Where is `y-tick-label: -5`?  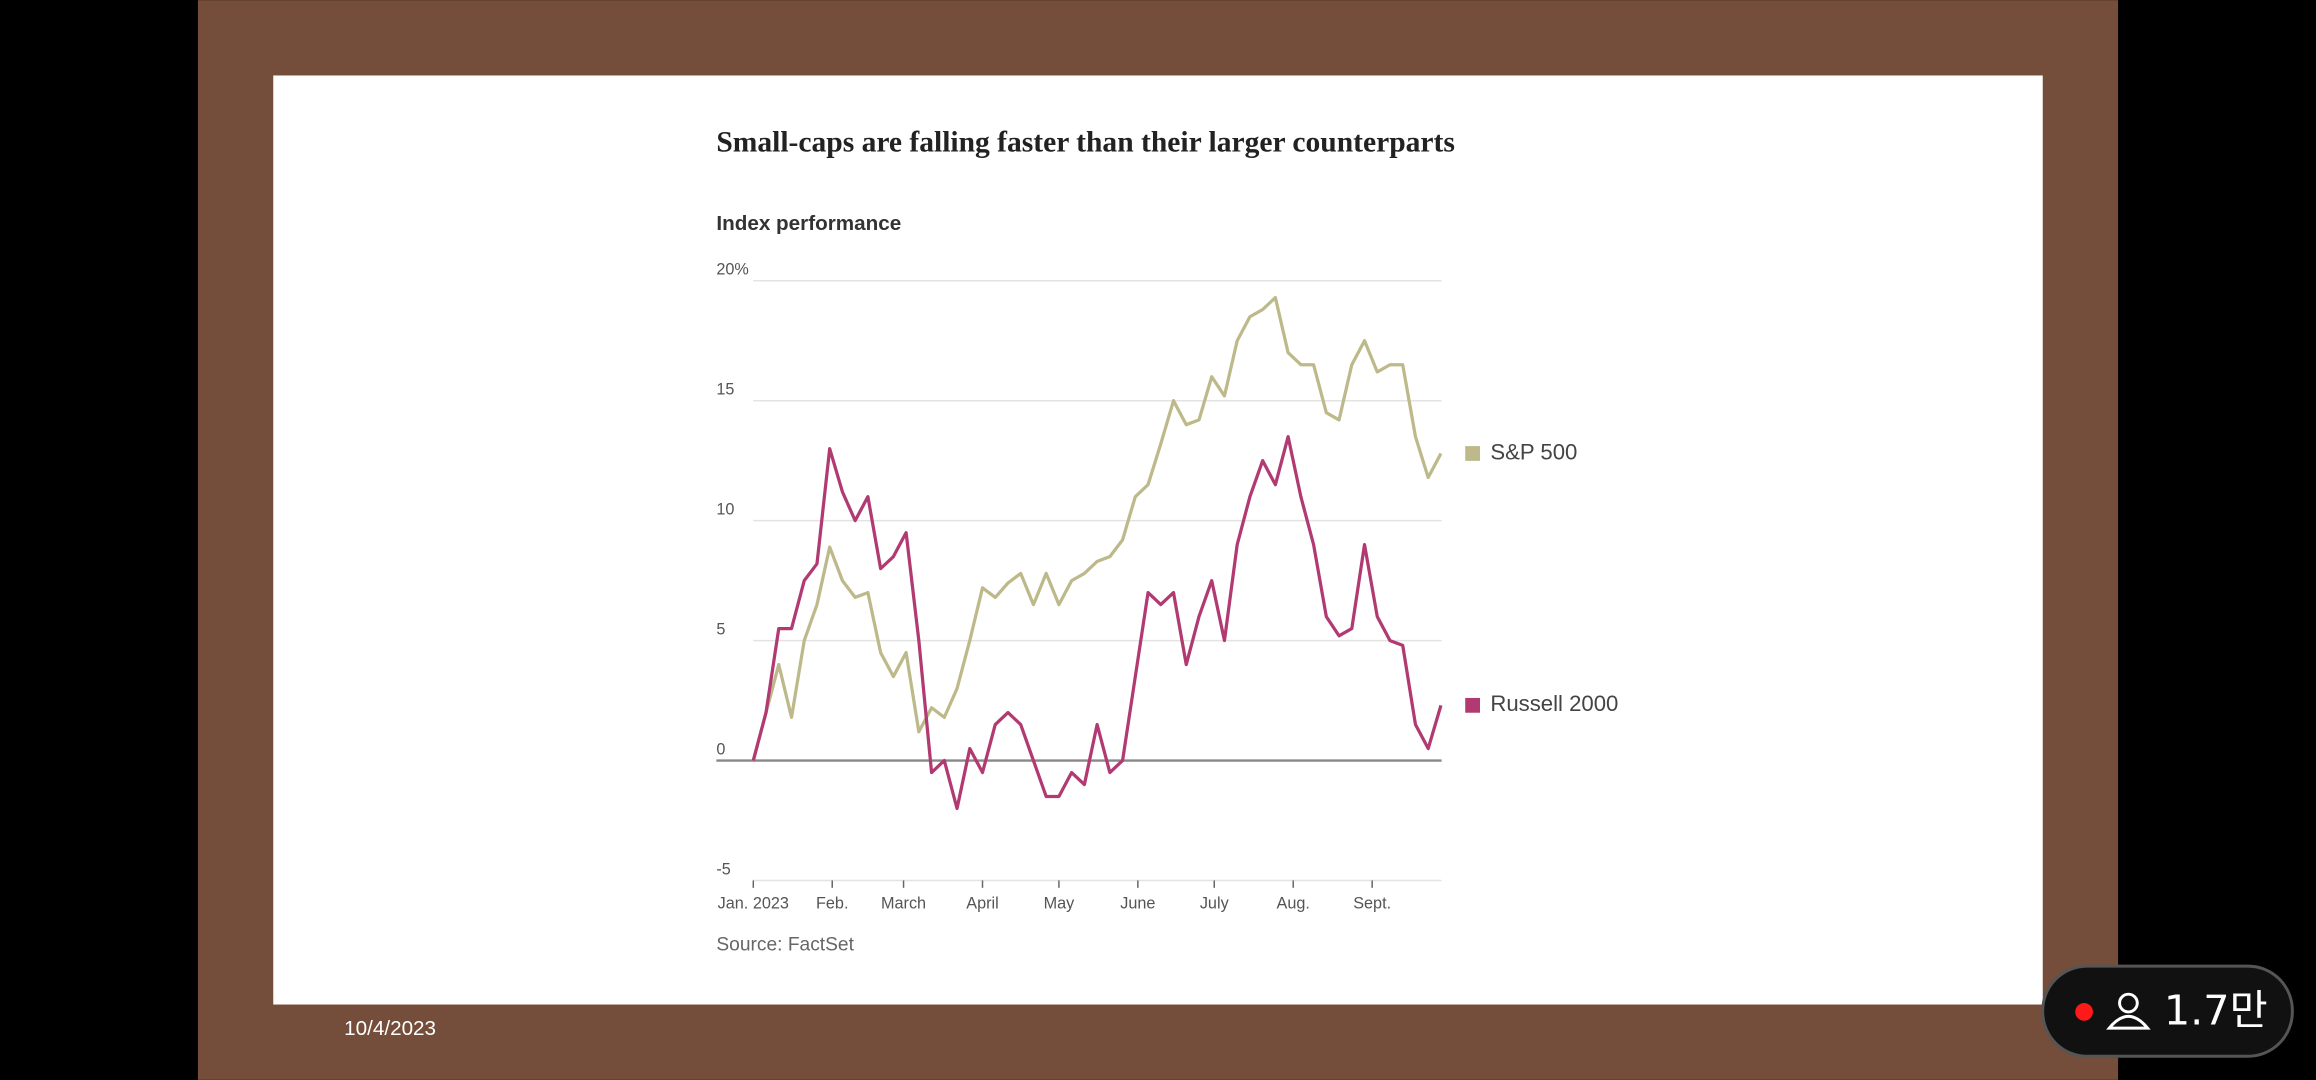
y-tick-label: -5 is located at coordinates (723, 869).